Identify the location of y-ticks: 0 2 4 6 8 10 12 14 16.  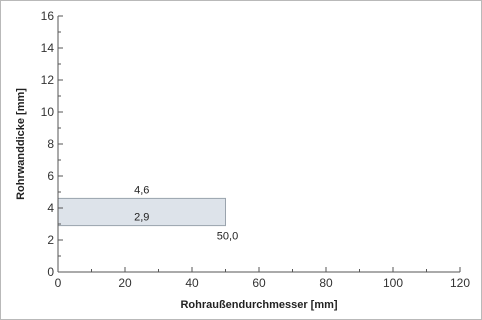
(52, 144).